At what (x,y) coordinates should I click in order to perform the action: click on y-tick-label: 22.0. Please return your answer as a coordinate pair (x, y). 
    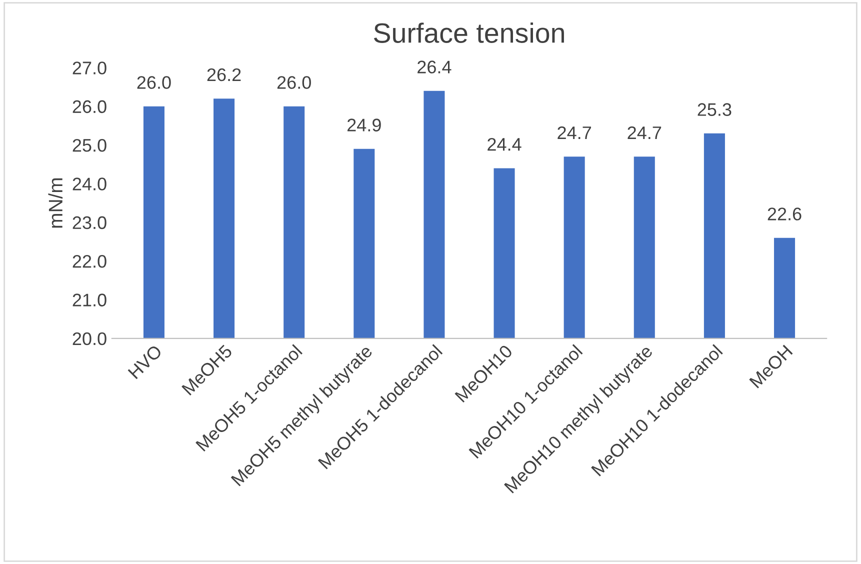
    Looking at the image, I should click on (89, 261).